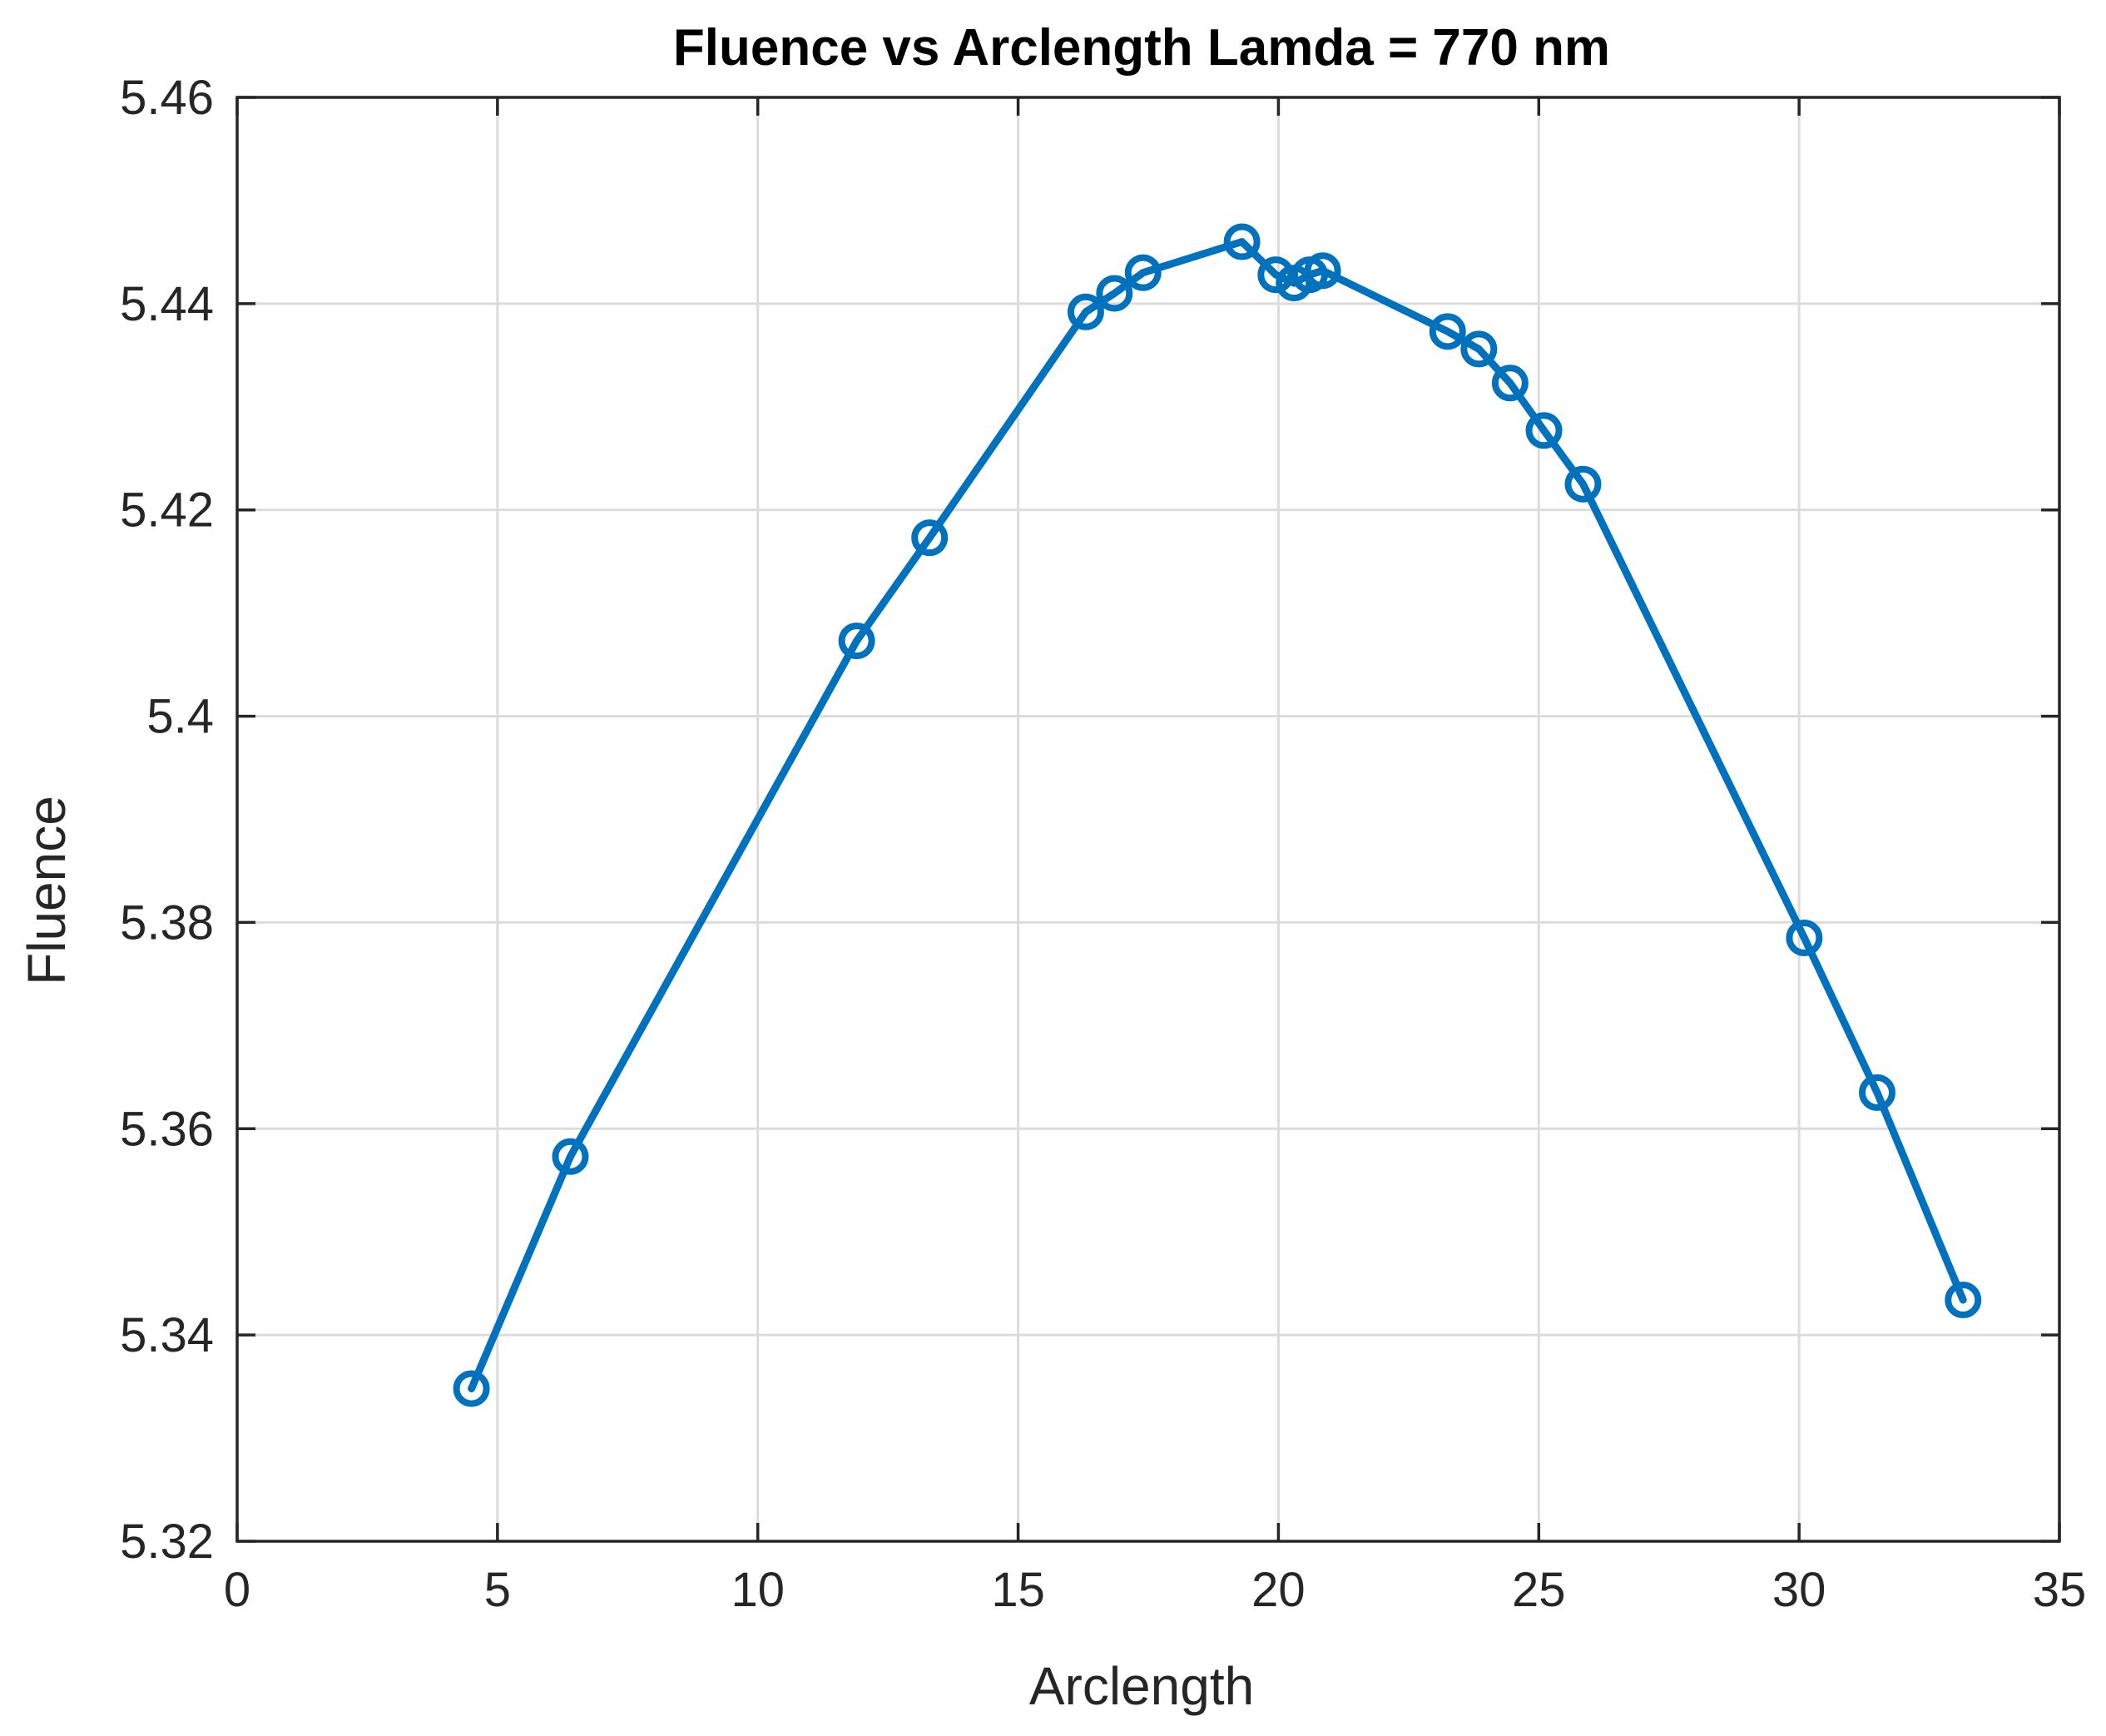 The image size is (2106, 1736). I want to click on x-tick-label: 10, so click(758, 1590).